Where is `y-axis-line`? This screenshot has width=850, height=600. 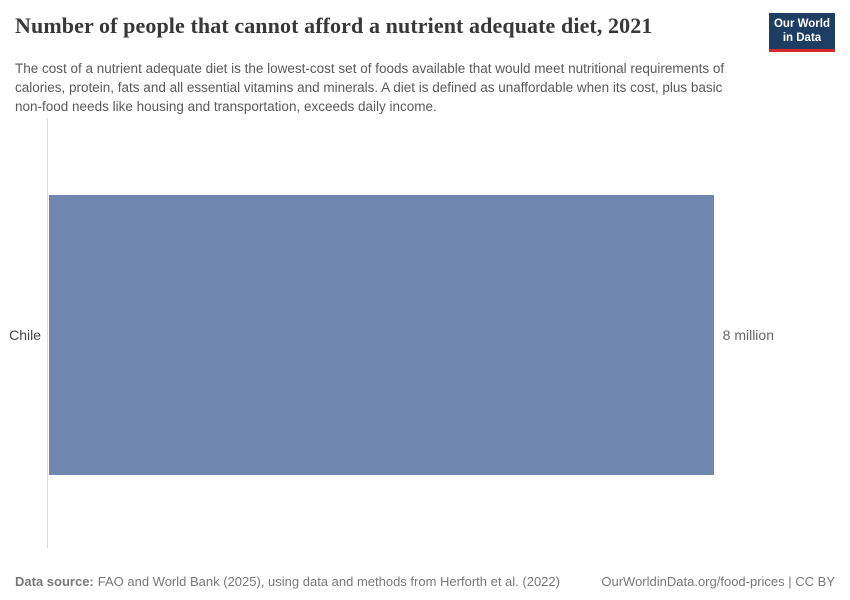
y-axis-line is located at coordinates (47, 333).